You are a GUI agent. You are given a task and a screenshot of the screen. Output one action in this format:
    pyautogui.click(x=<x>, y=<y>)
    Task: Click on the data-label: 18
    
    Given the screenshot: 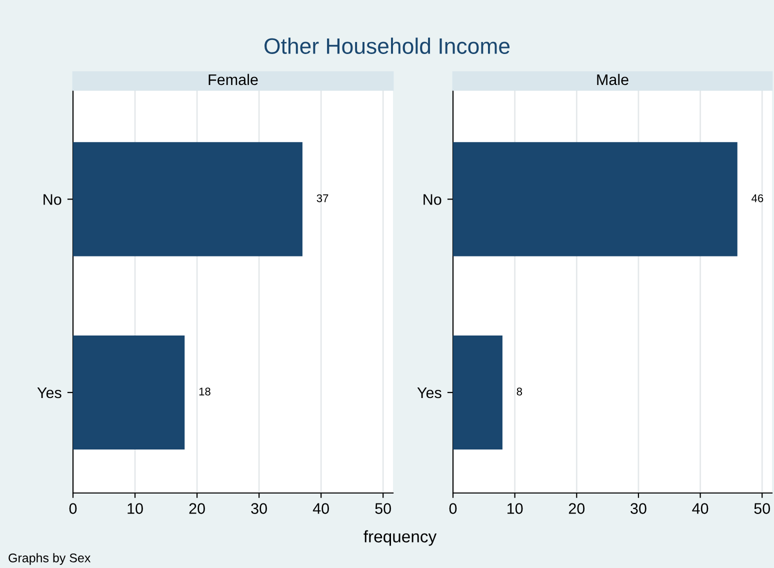 What is the action you would take?
    pyautogui.click(x=204, y=392)
    